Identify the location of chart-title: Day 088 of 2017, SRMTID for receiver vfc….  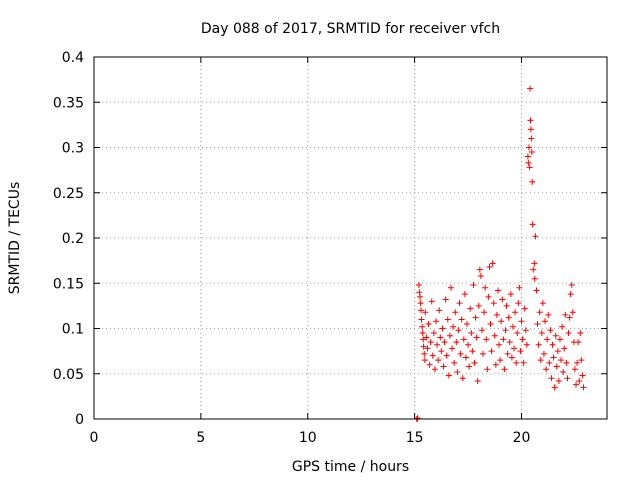
(350, 29).